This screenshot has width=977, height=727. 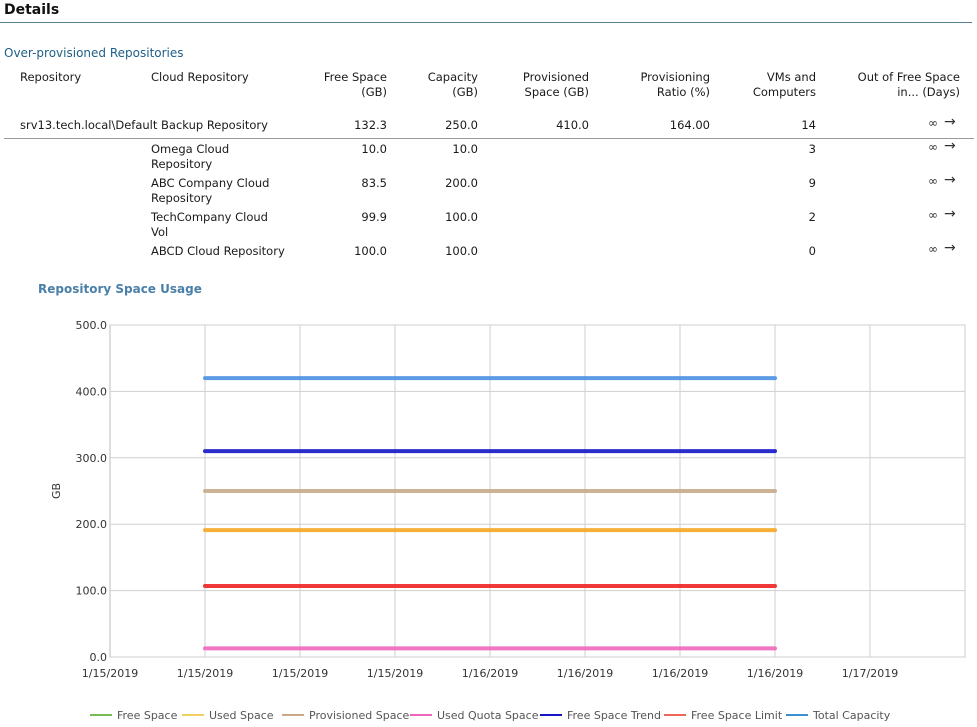 I want to click on sub-row-capacity: 200.0, so click(x=461, y=183).